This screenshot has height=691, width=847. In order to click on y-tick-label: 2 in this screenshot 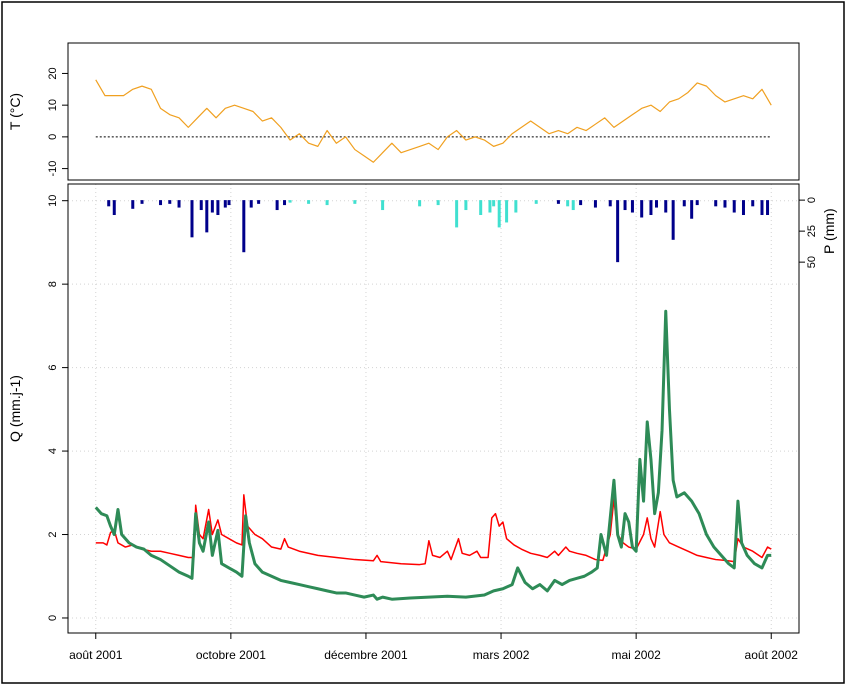, I will do `click(53, 534)`.